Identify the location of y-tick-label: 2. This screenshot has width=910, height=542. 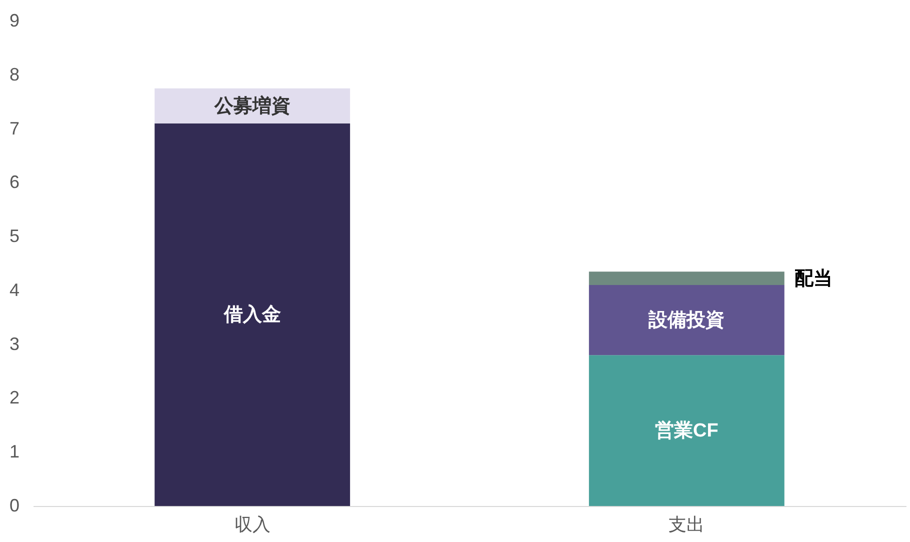
(14, 398).